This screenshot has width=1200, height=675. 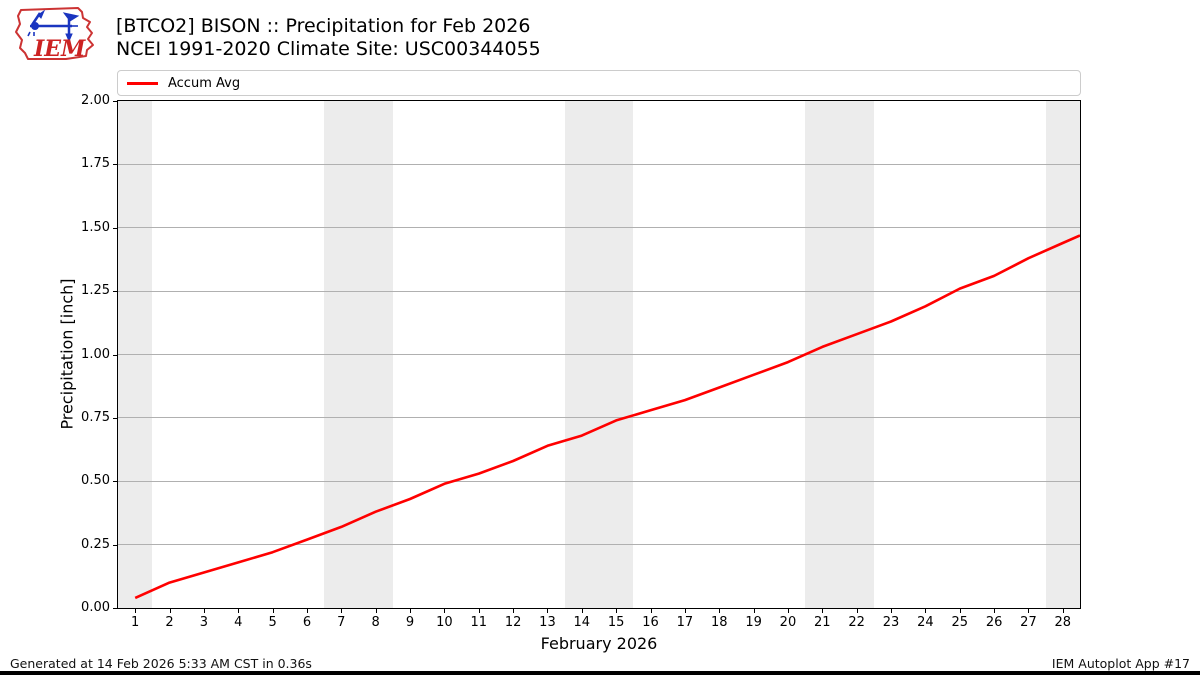 I want to click on x-tick-label: 10, so click(x=444, y=622).